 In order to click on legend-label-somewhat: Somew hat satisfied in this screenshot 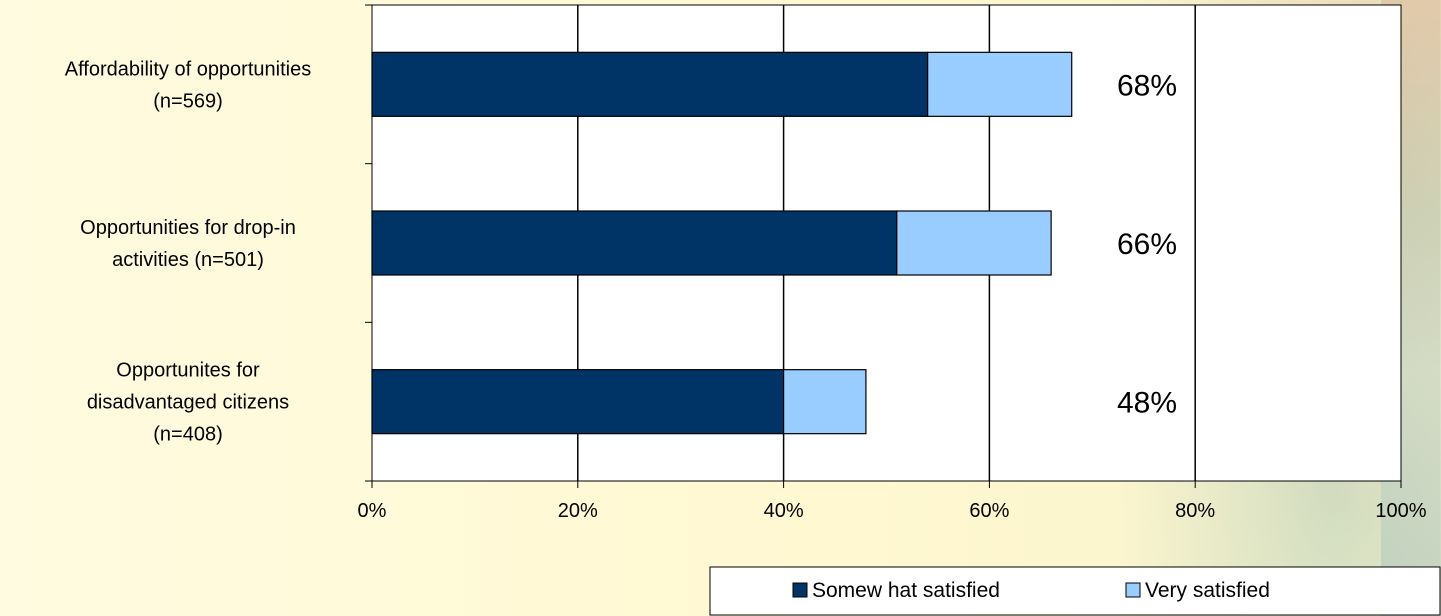, I will do `click(906, 590)`.